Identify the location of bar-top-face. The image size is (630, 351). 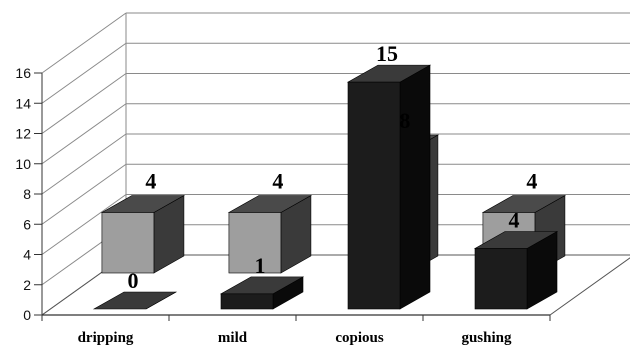
(135, 300).